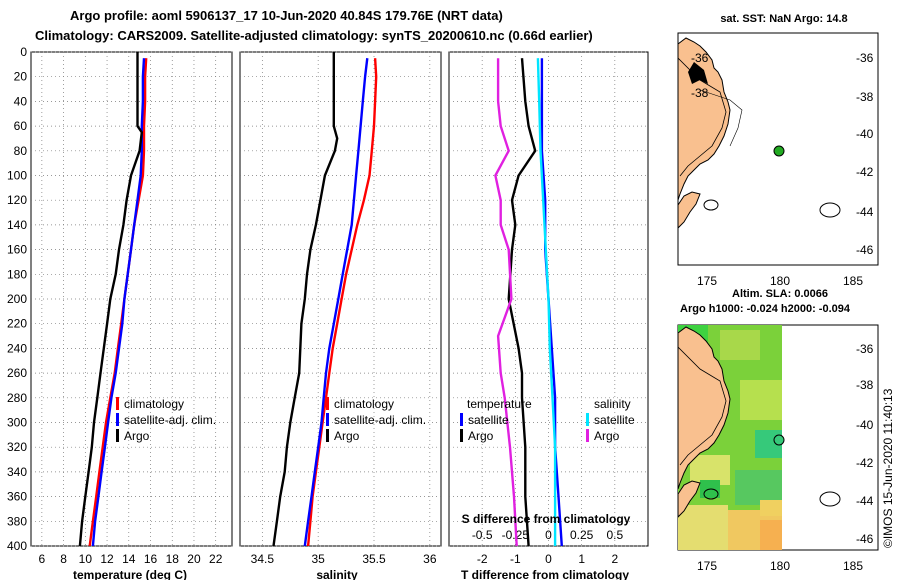  I want to click on series-line-argo, so click(305, 299).